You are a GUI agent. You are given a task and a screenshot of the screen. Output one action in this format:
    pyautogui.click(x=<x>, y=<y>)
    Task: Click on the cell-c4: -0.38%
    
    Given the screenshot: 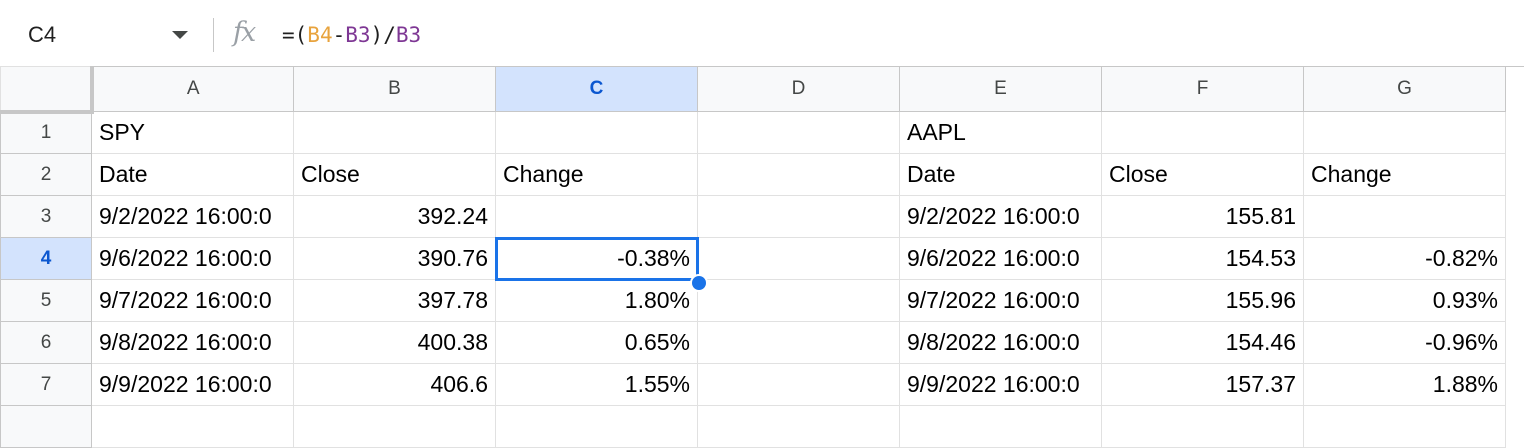 What is the action you would take?
    pyautogui.click(x=596, y=258)
    